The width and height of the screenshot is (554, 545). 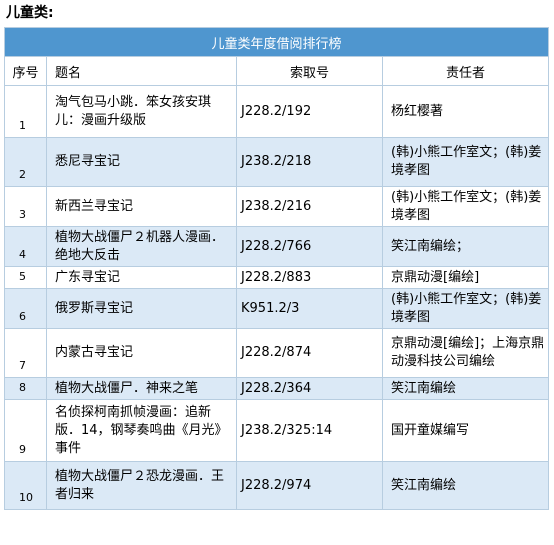 I want to click on row-call-number: J228.2/364, so click(x=309, y=388).